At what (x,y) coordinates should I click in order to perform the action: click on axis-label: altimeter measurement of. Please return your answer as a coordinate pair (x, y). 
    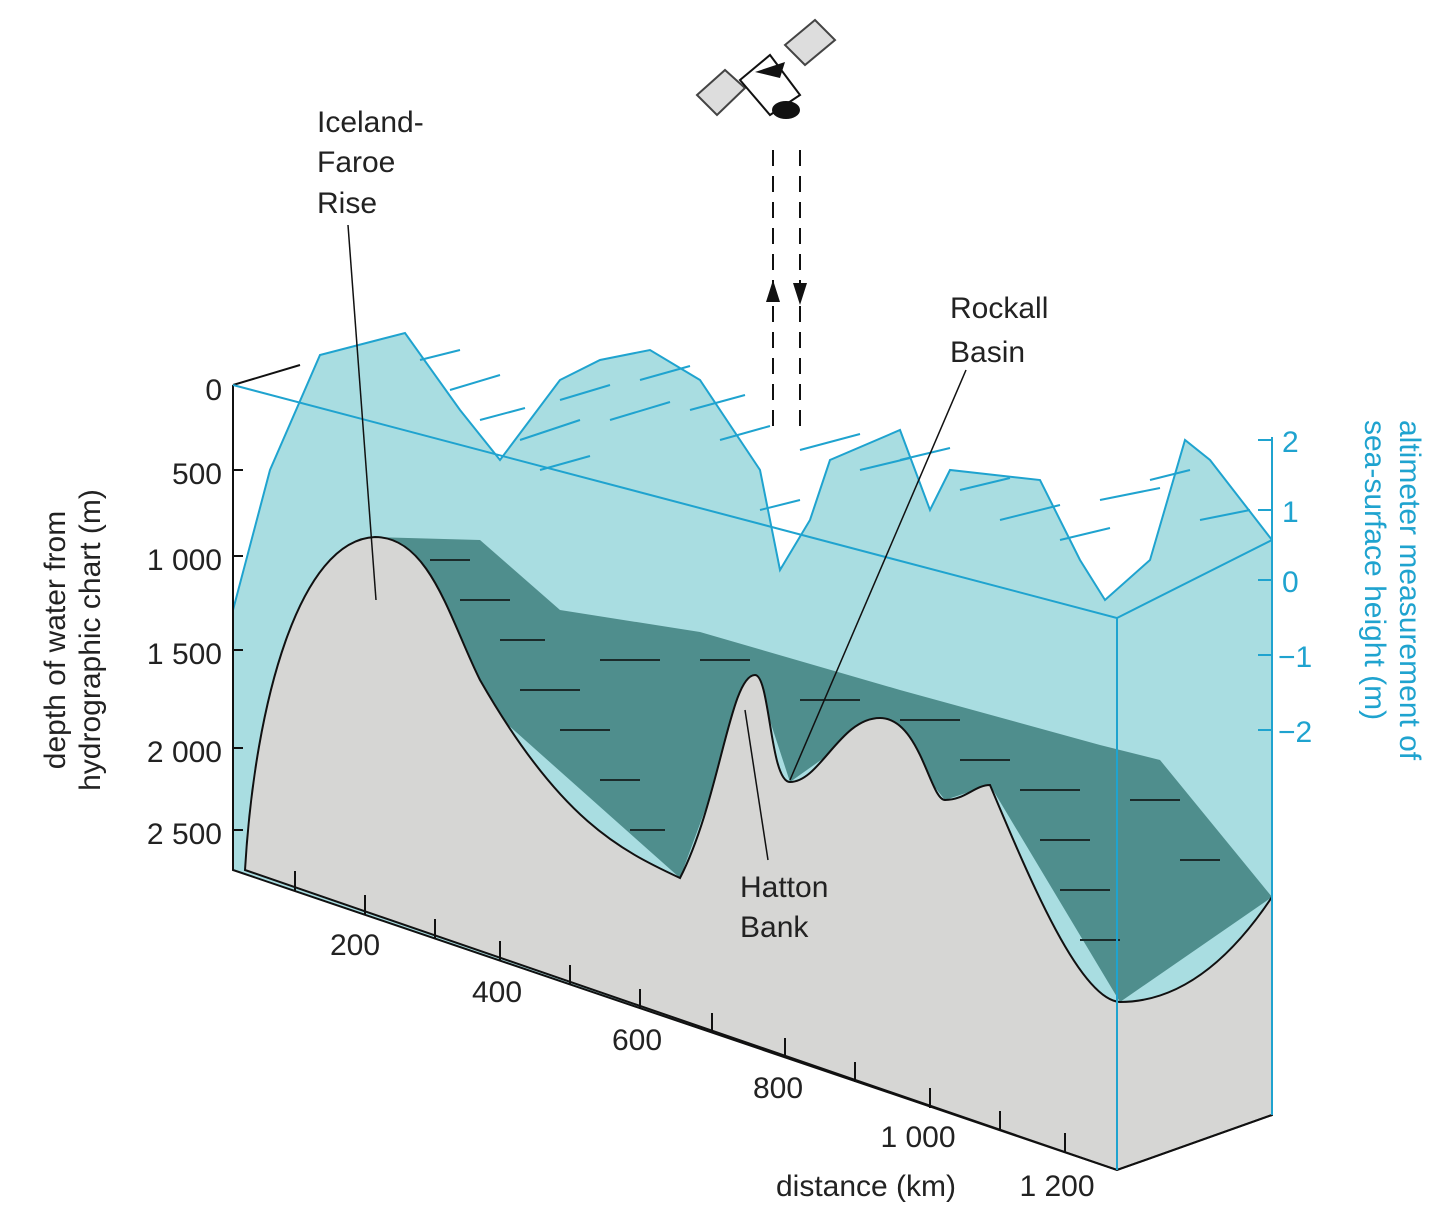
    Looking at the image, I should click on (1409, 590).